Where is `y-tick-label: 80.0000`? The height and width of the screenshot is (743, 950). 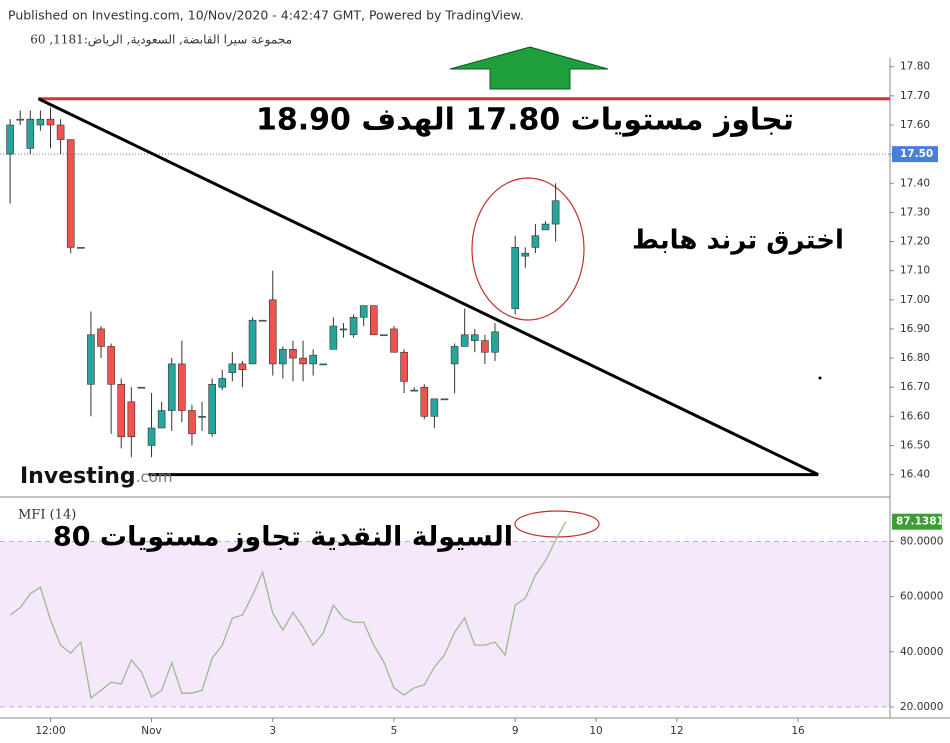
y-tick-label: 80.0000 is located at coordinates (921, 541).